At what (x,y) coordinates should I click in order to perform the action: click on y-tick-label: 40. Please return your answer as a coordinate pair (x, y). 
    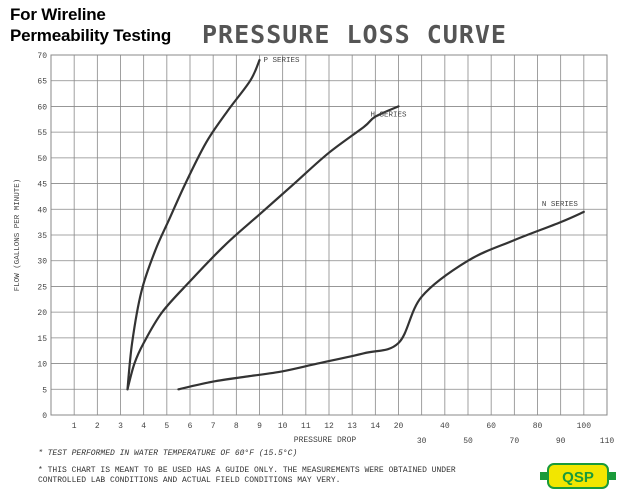
    Looking at the image, I should click on (42, 210).